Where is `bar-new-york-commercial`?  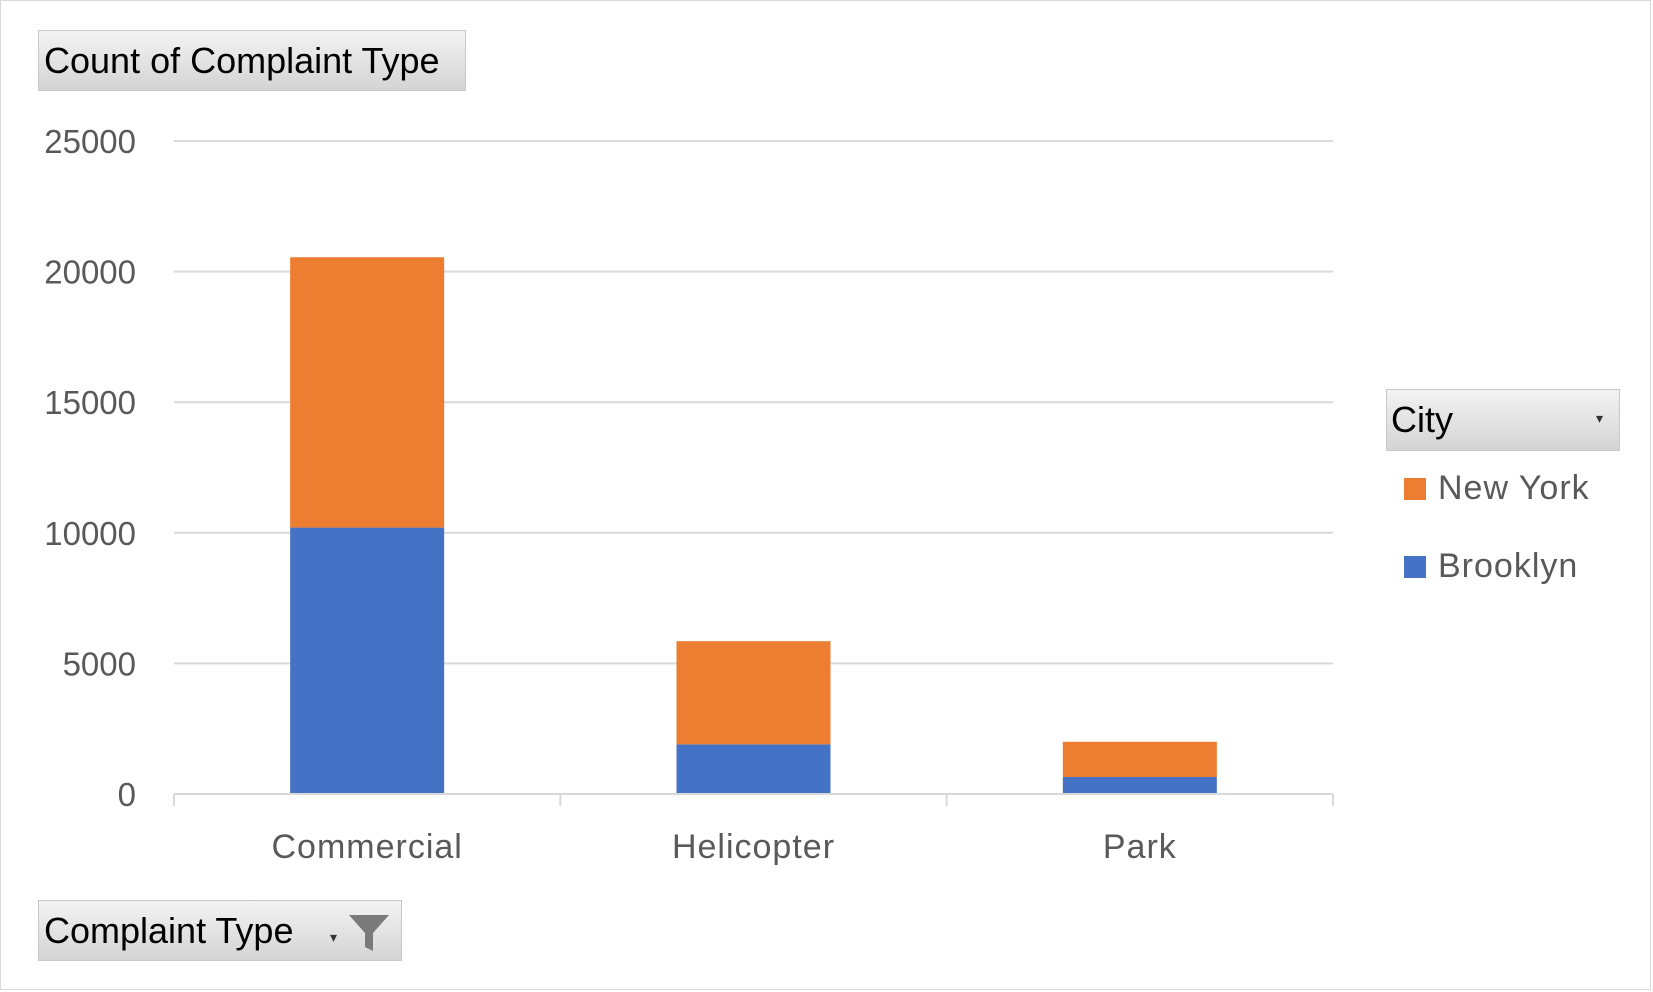 bar-new-york-commercial is located at coordinates (367, 392).